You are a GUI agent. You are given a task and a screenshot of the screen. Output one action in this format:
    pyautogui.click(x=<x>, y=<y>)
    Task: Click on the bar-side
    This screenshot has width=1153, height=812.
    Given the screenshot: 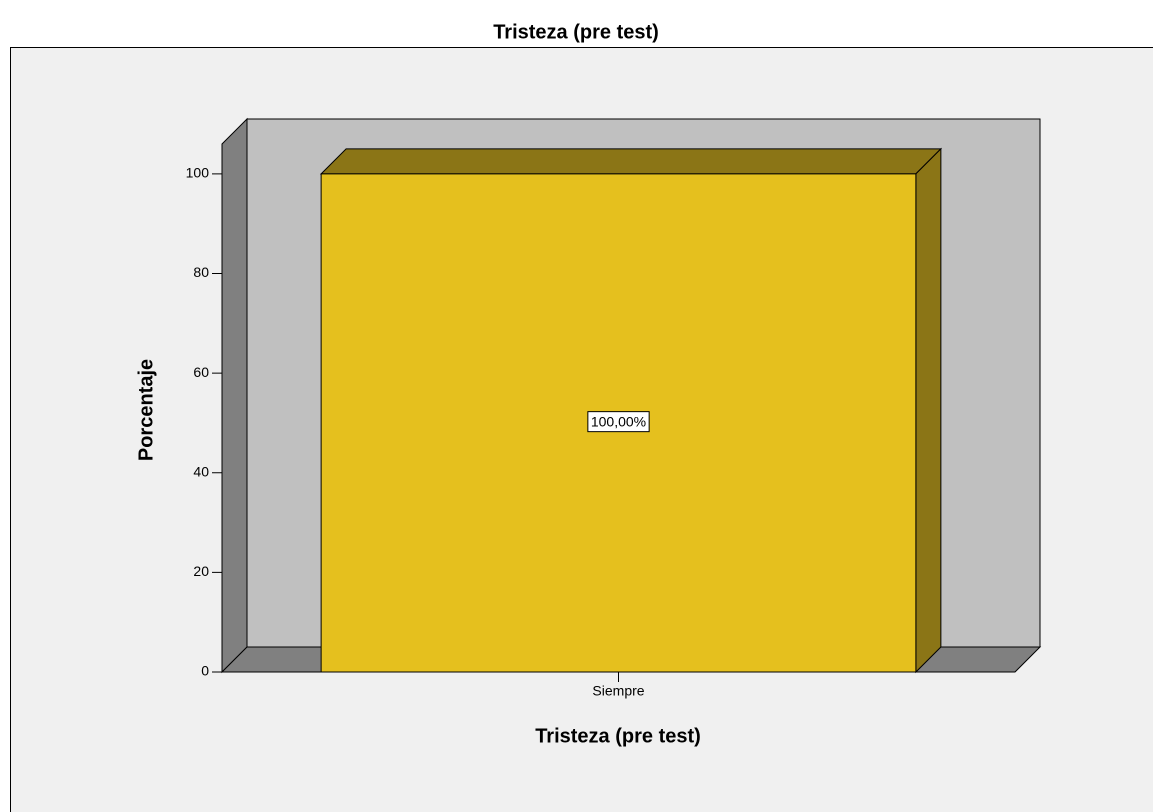 What is the action you would take?
    pyautogui.click(x=928, y=410)
    